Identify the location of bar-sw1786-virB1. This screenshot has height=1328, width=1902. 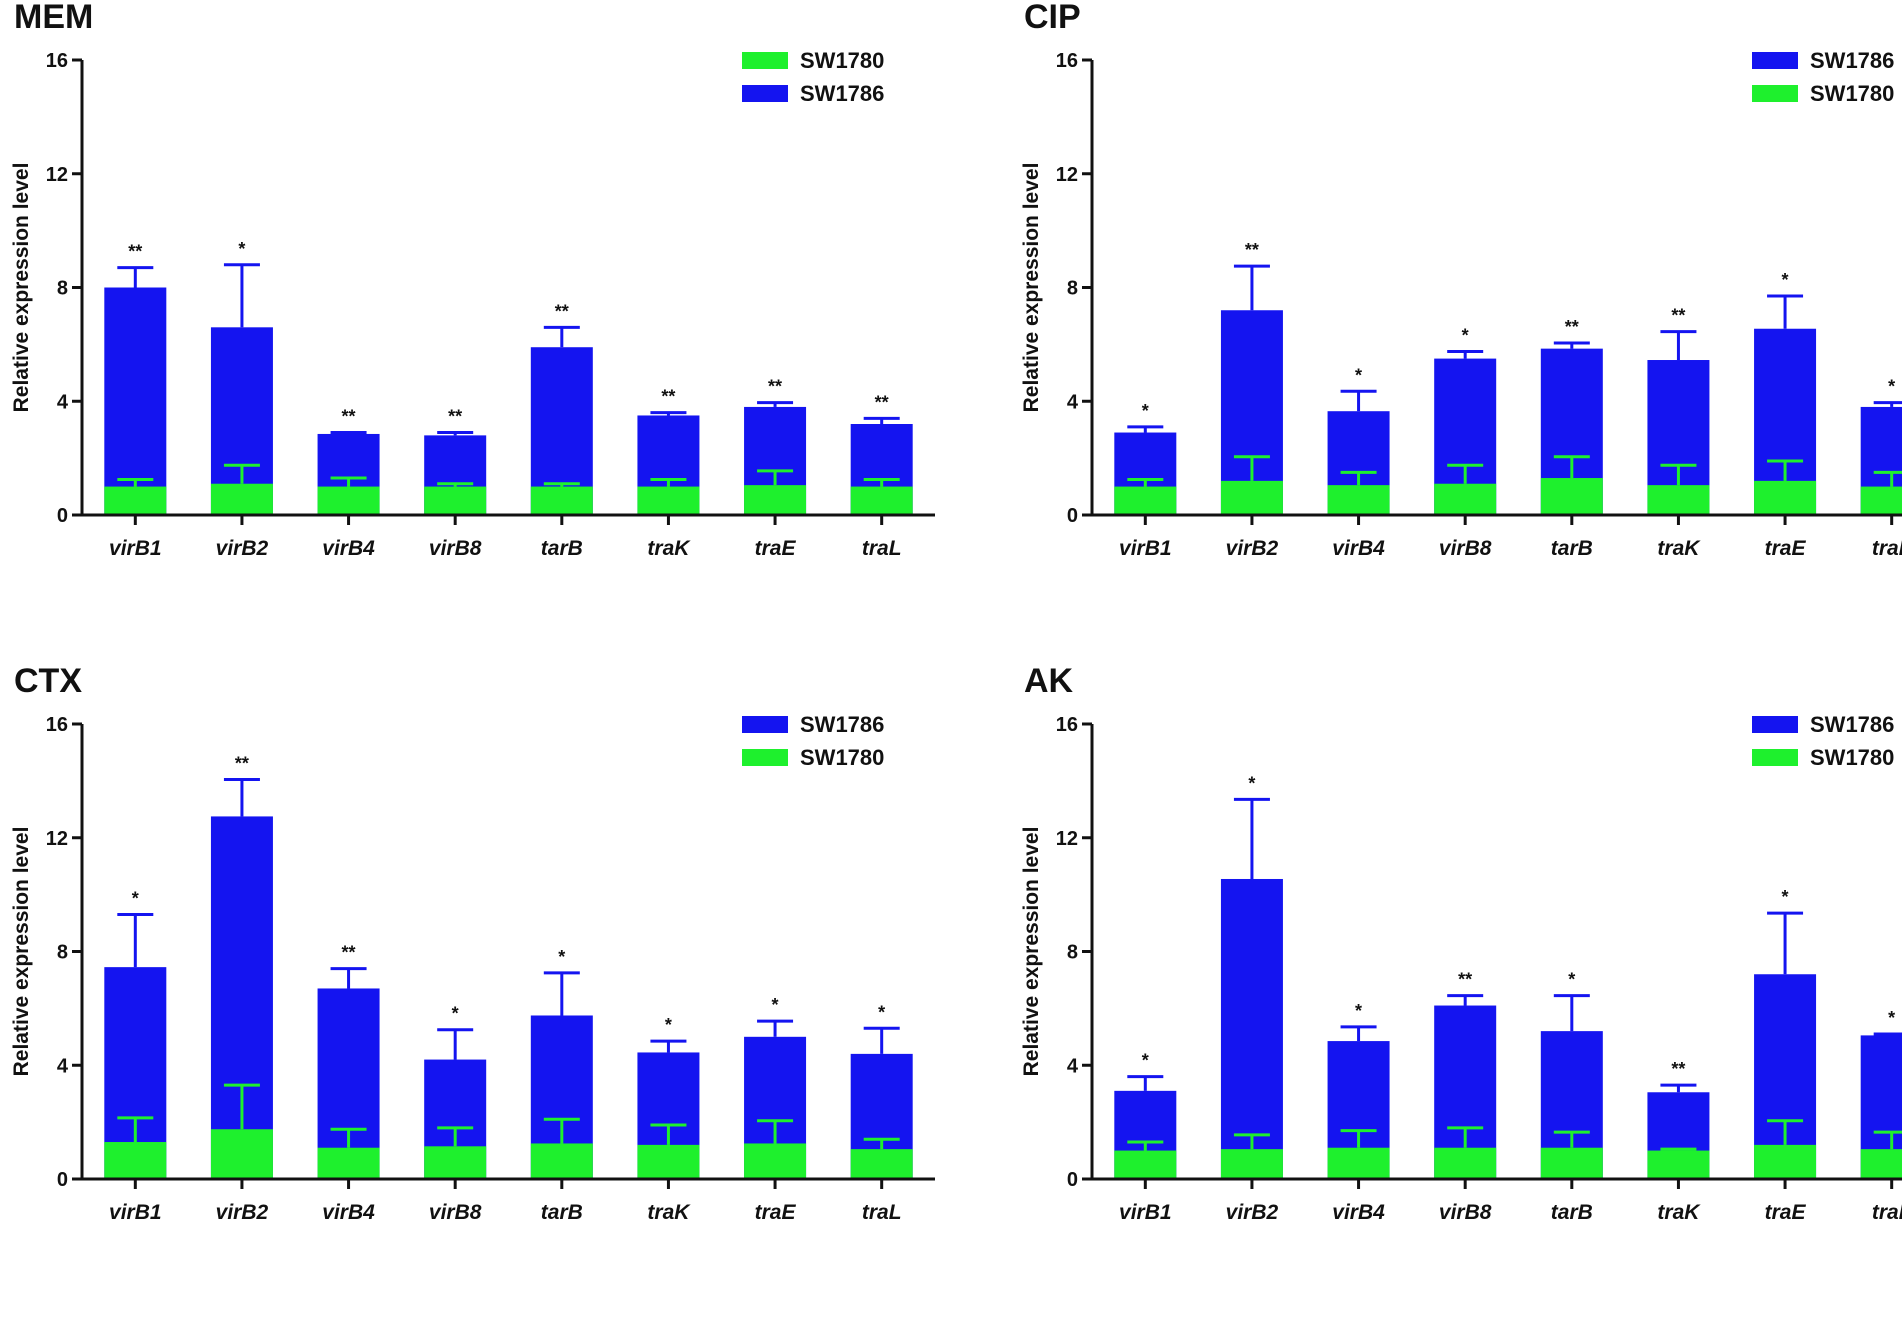
(135, 401).